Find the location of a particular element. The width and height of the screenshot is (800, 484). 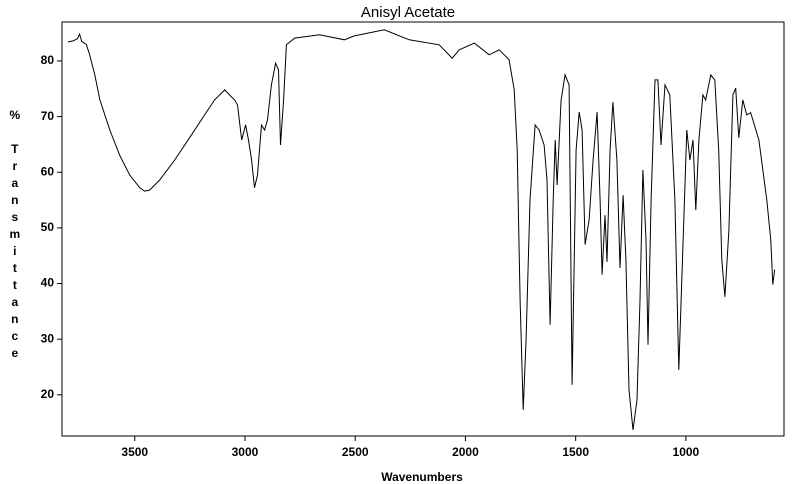

y-axis-label: % Transmittance is located at coordinates (15, 235).